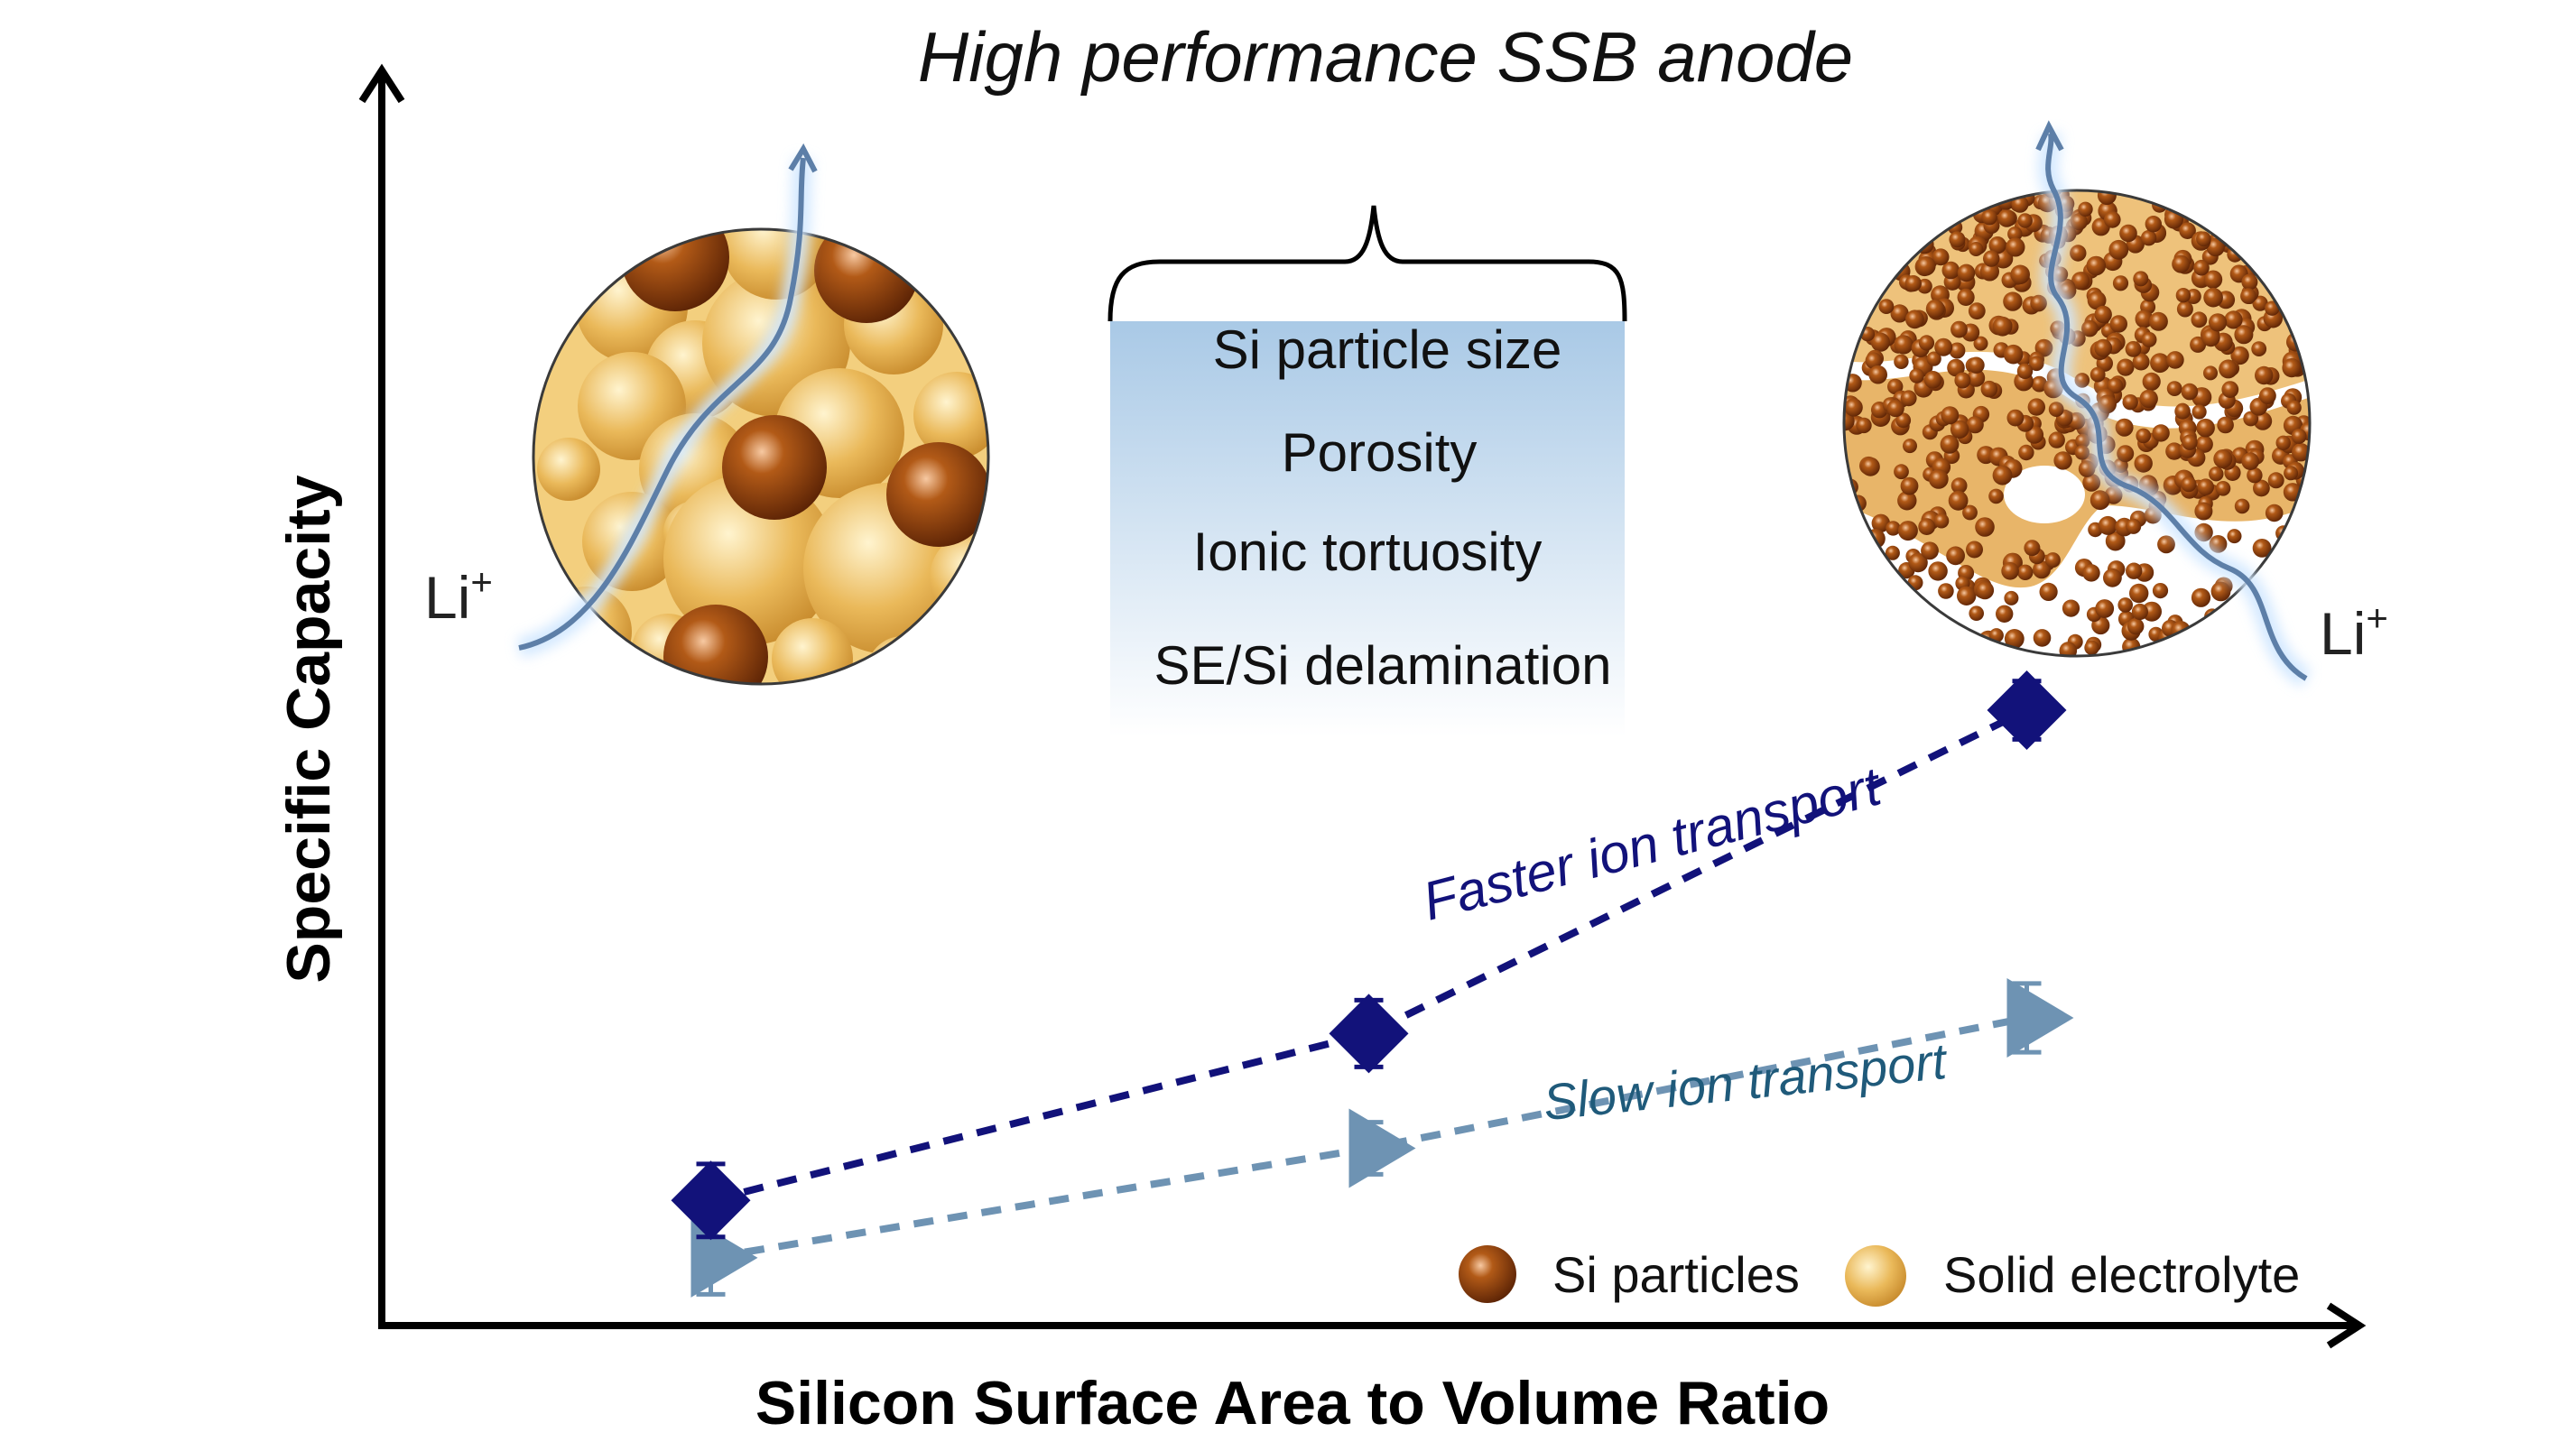  Describe the element at coordinates (1367, 263) in the screenshot. I see `curly-brace` at that location.